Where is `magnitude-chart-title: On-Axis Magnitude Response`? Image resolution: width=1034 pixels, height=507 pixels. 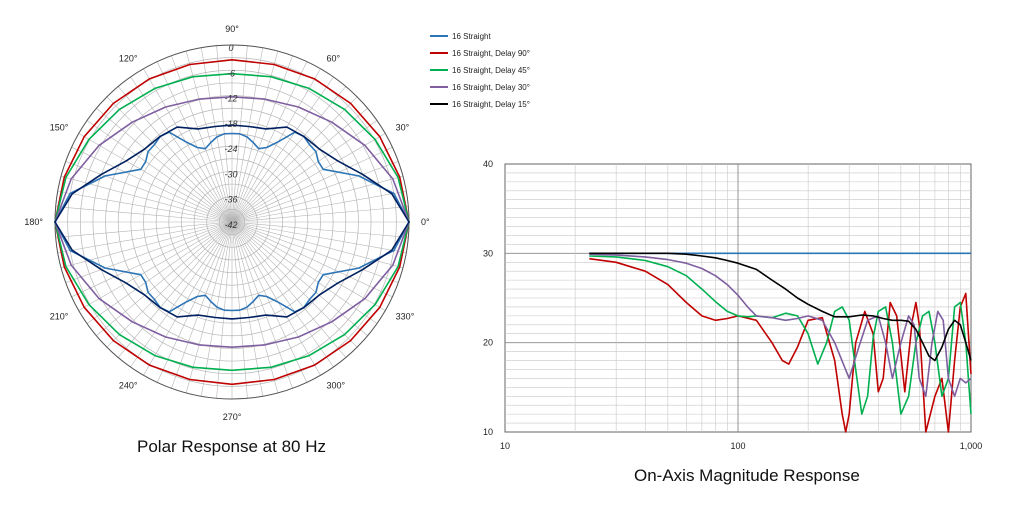
magnitude-chart-title: On-Axis Magnitude Response is located at coordinates (747, 475).